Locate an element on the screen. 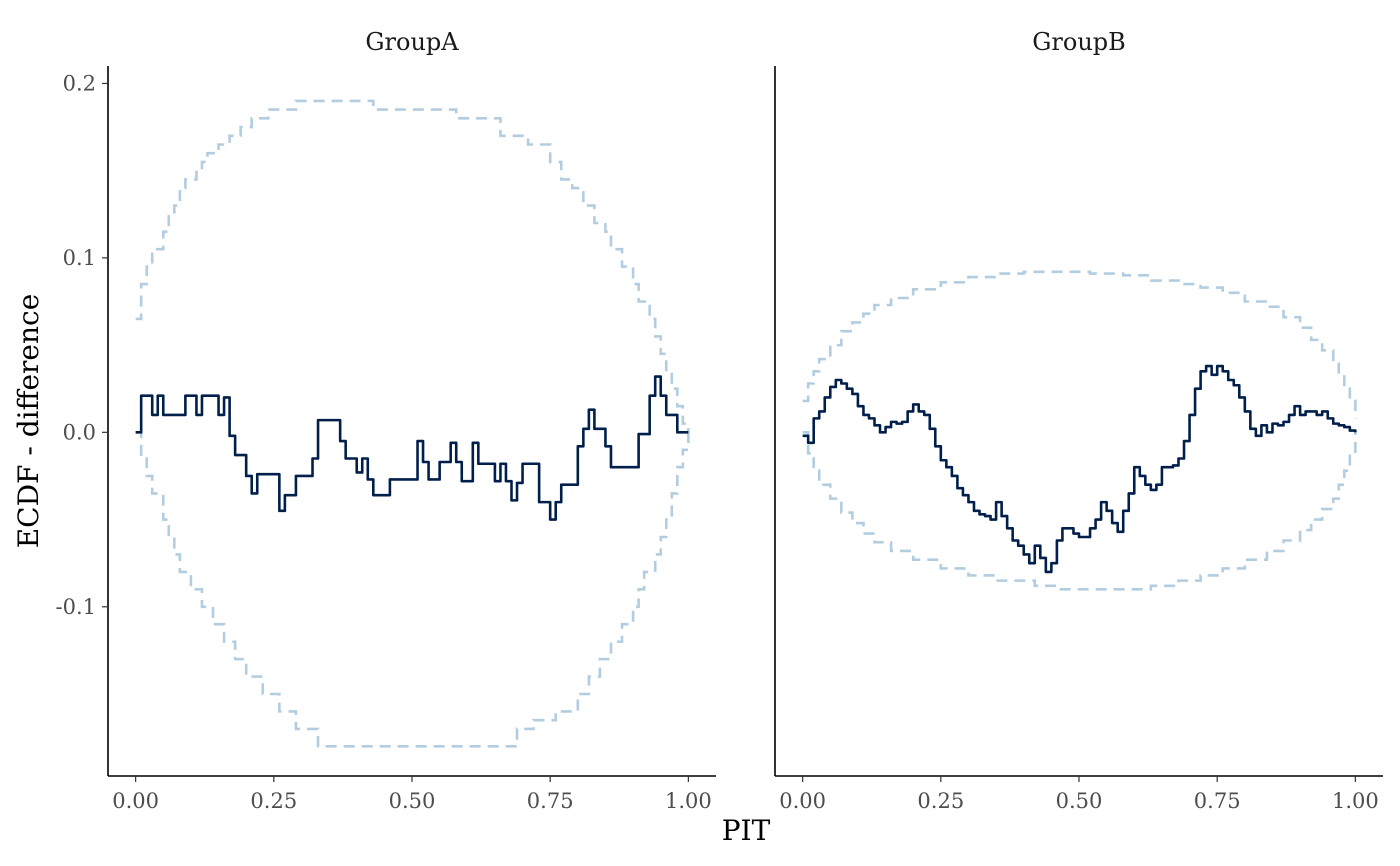  y-tick-label: 0.1 is located at coordinates (79, 258).